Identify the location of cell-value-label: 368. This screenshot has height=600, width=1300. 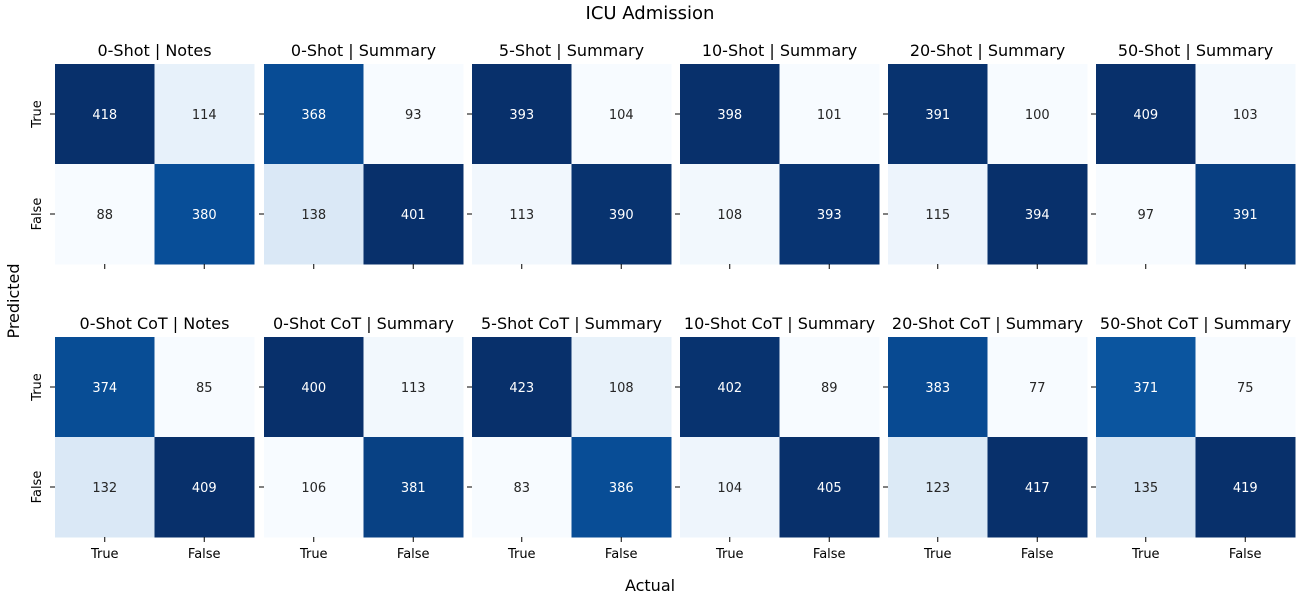
(313, 115).